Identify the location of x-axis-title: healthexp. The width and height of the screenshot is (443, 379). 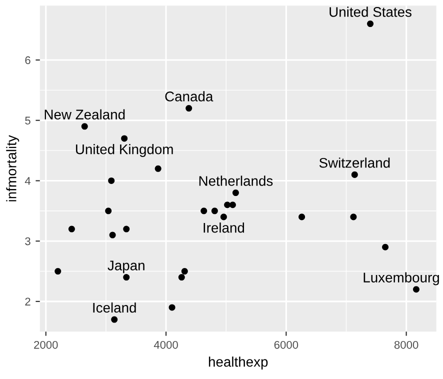
(238, 363).